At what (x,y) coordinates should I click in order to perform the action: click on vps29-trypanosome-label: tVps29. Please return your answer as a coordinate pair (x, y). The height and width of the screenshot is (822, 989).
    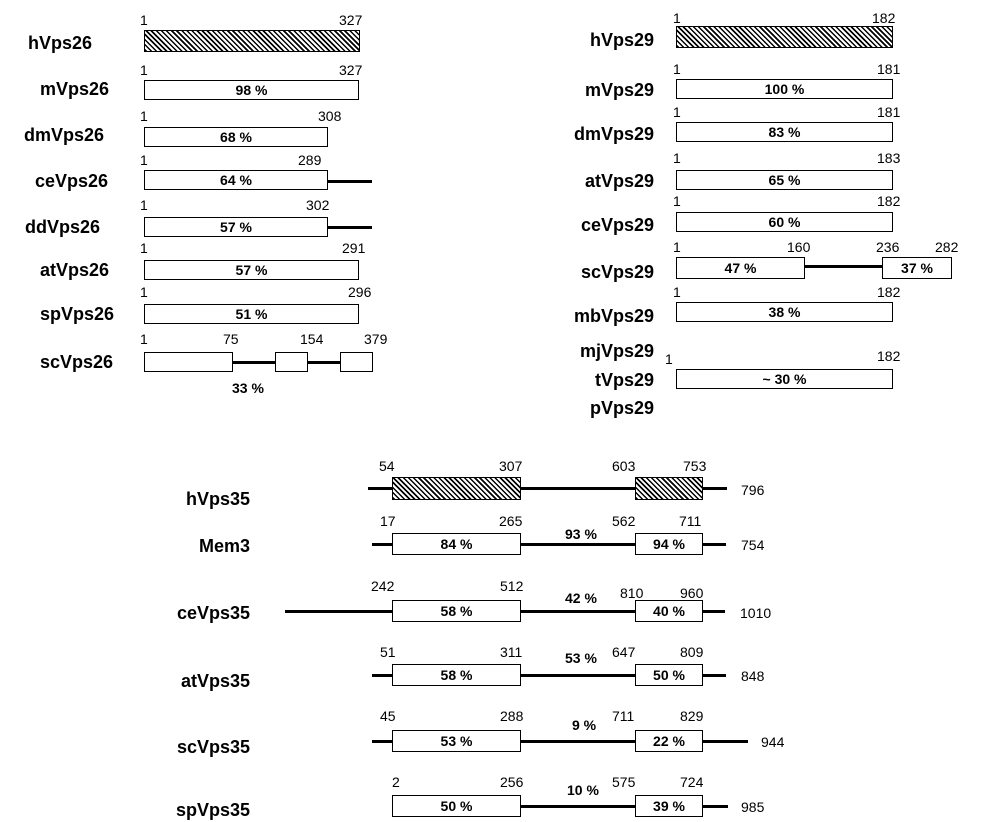
    Looking at the image, I should click on (624, 380).